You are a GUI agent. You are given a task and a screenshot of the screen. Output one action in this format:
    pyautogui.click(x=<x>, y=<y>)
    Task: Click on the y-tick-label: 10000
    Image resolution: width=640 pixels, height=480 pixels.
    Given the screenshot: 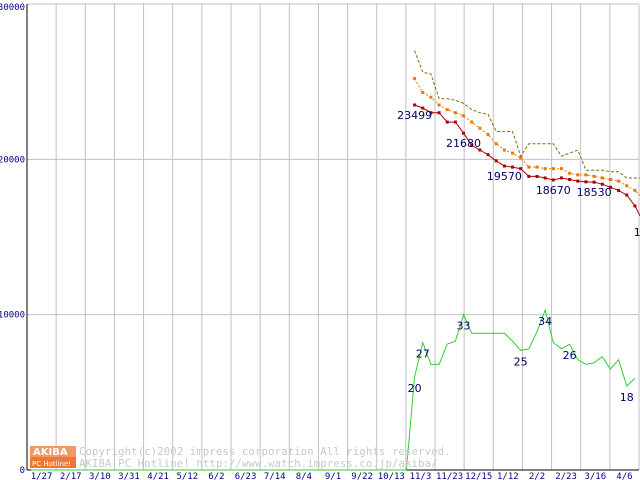 What is the action you would take?
    pyautogui.click(x=12, y=316)
    